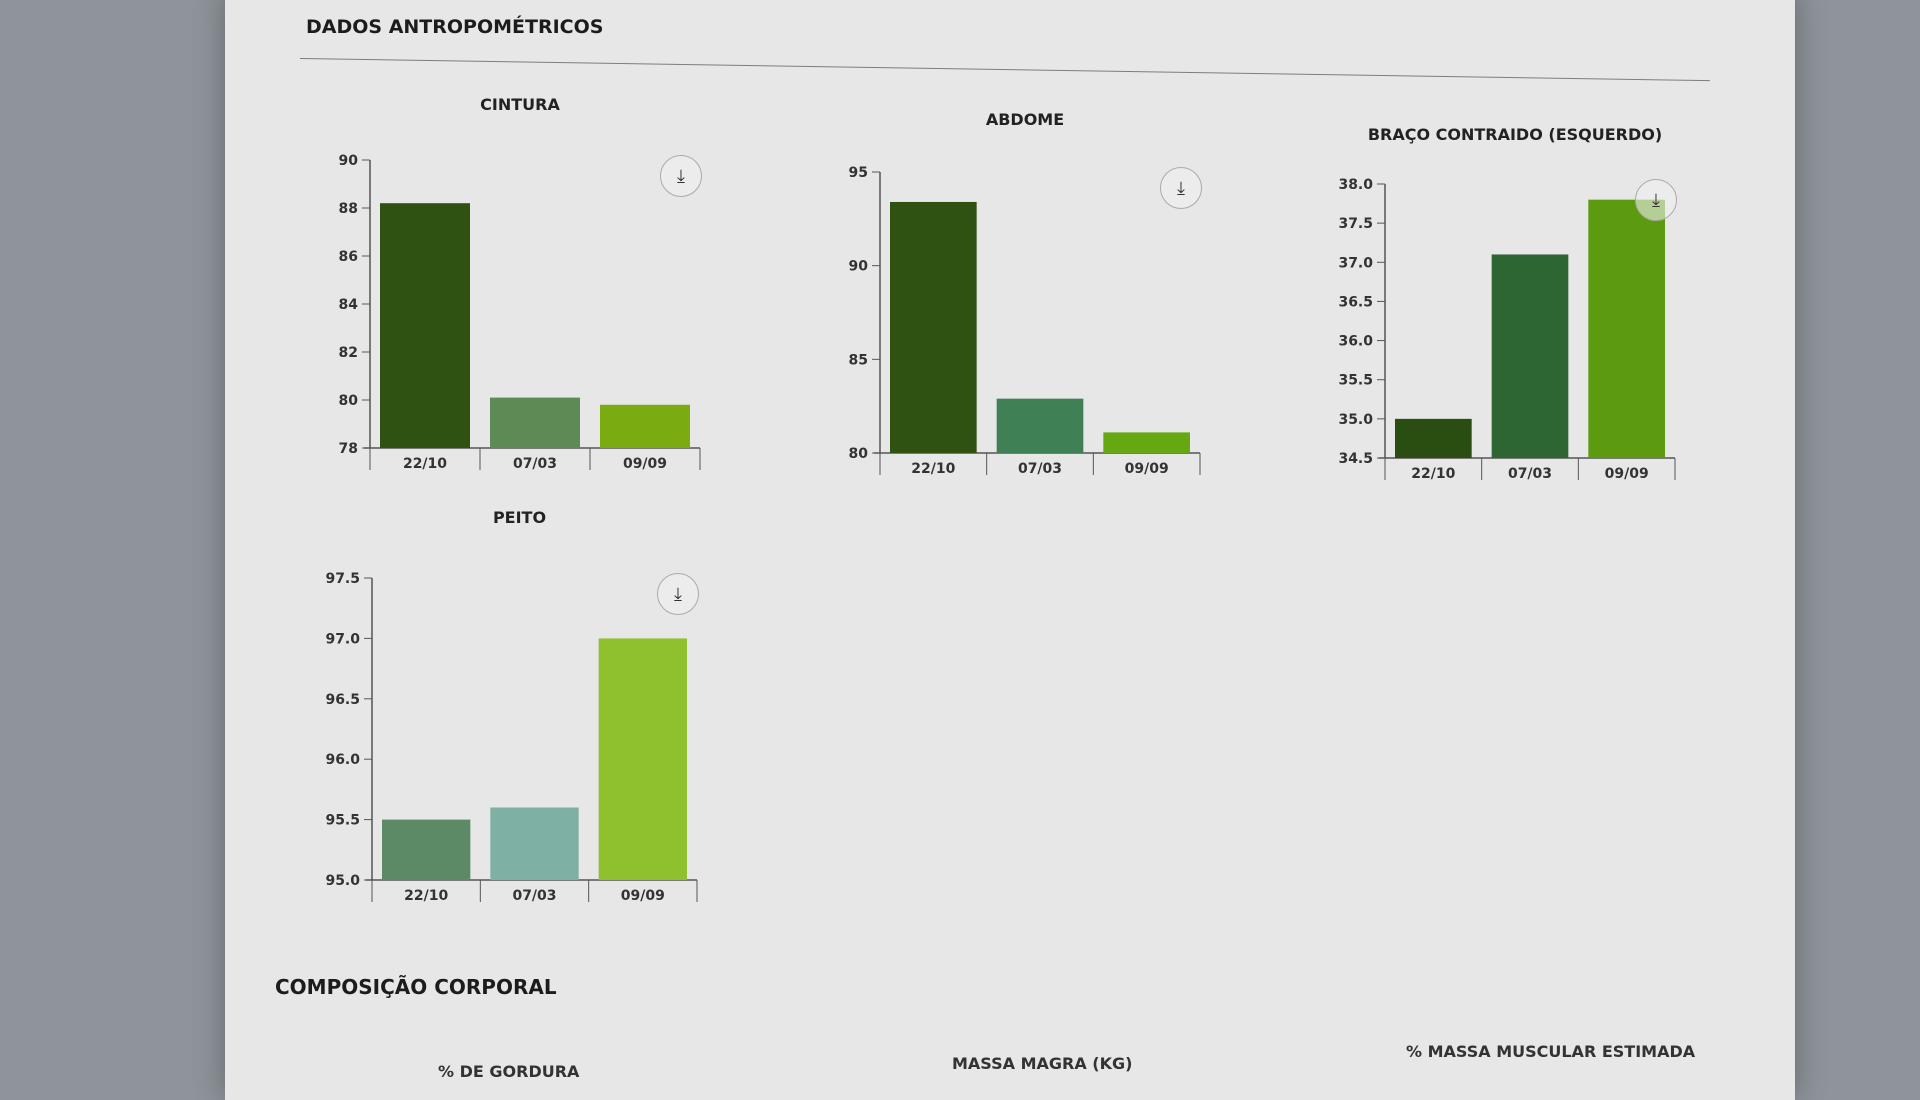  Describe the element at coordinates (1355, 224) in the screenshot. I see `y-tick-label: 37.5` at that location.